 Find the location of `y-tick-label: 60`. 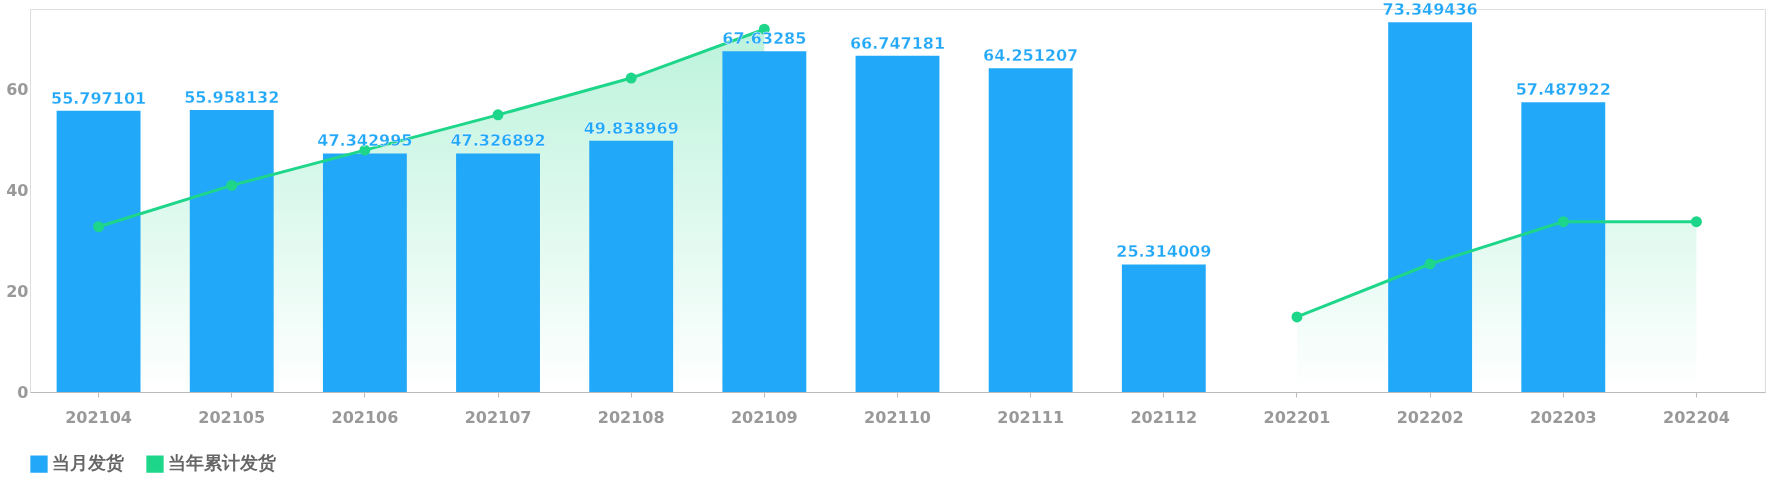

y-tick-label: 60 is located at coordinates (17, 90).